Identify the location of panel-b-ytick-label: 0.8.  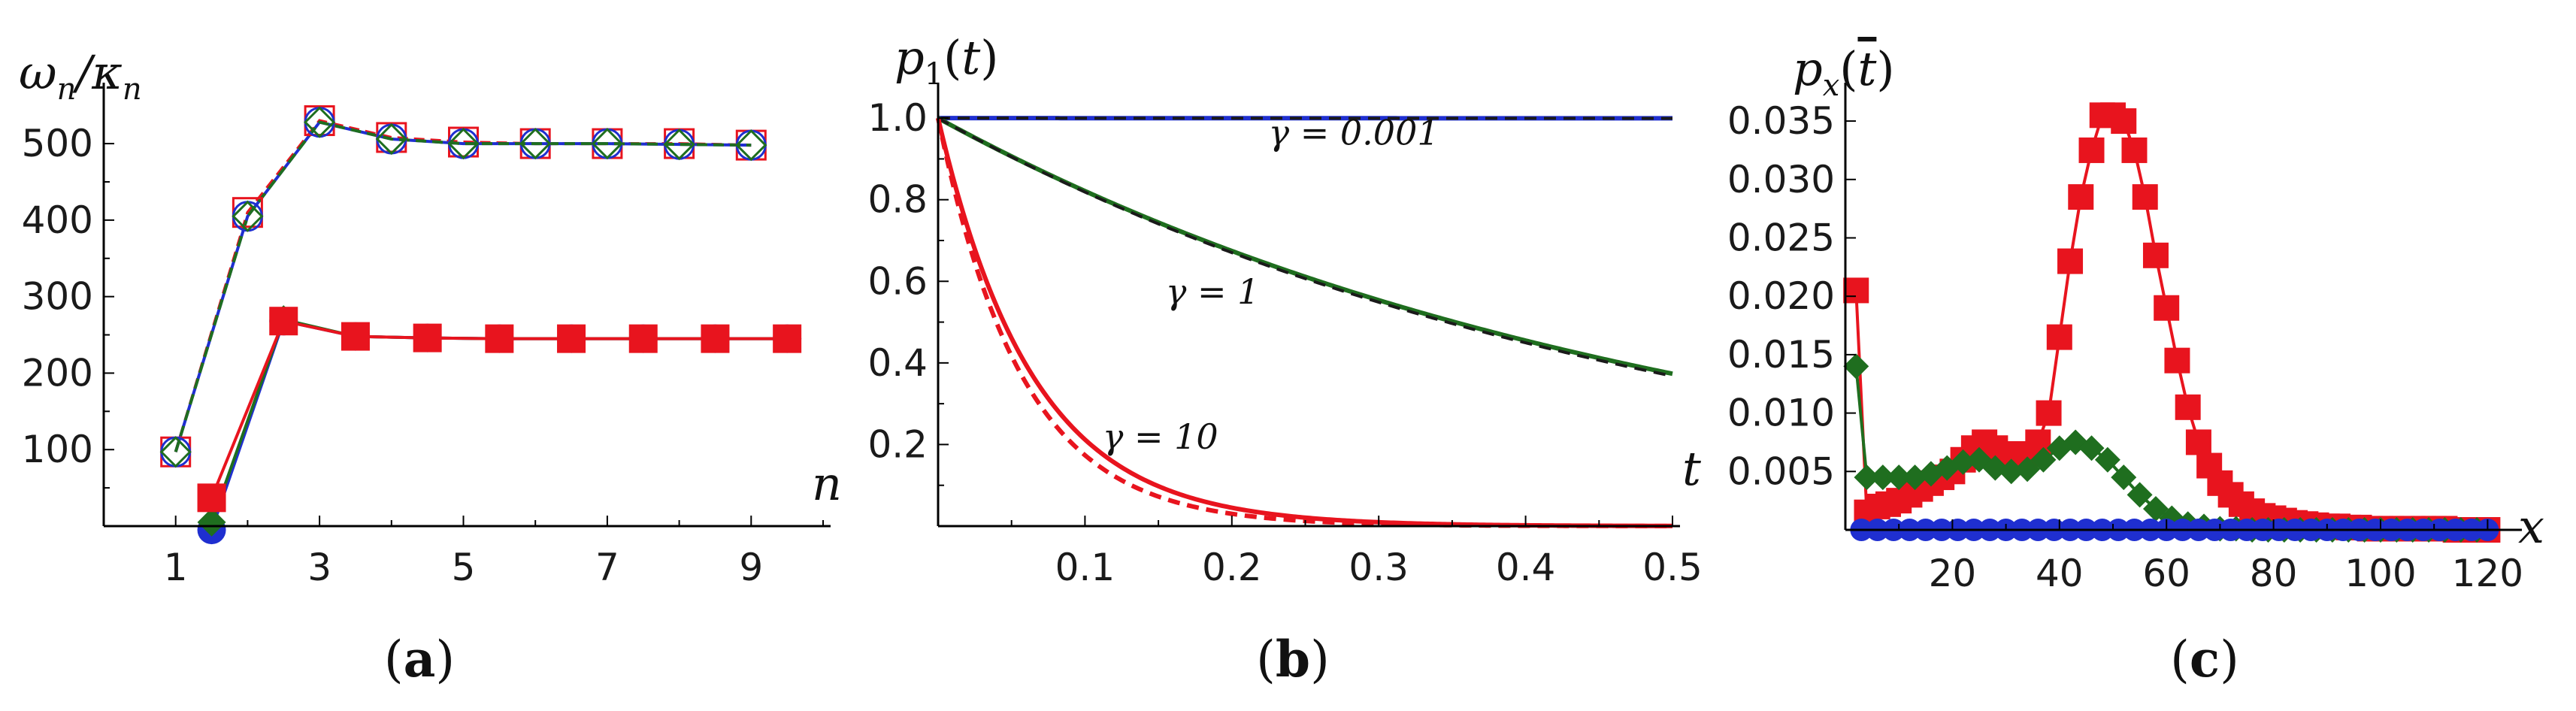
(897, 200).